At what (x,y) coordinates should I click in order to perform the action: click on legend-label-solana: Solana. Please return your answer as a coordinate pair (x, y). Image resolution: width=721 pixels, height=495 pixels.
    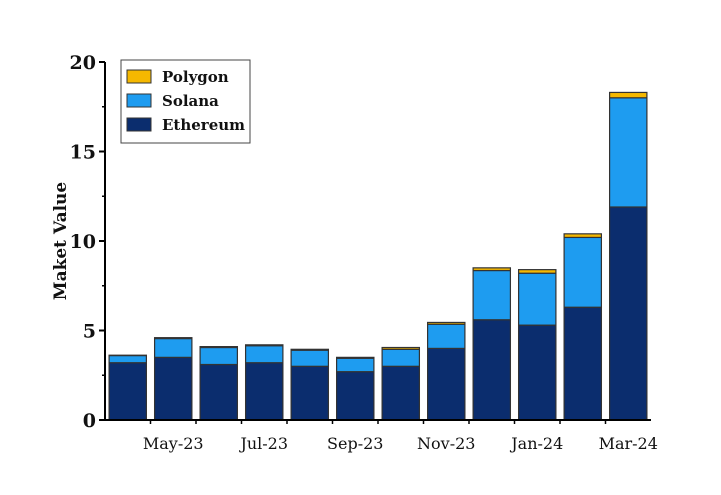
    Looking at the image, I should click on (190, 101).